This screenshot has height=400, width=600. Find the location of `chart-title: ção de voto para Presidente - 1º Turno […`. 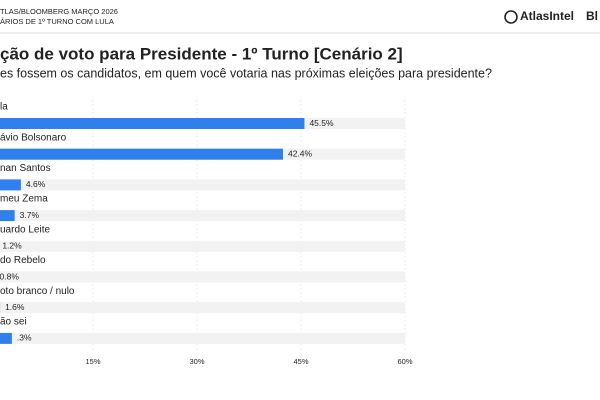

chart-title: ção de voto para Presidente - 1º Turno [… is located at coordinates (201, 53).